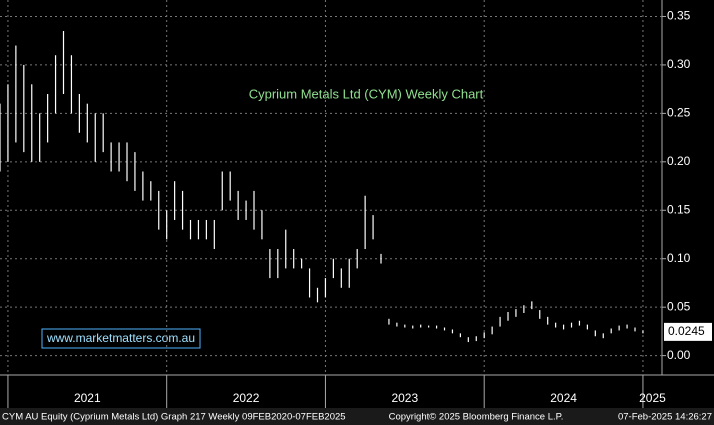 The width and height of the screenshot is (714, 425). I want to click on watermark: www.marketmatters.com.au, so click(120, 338).